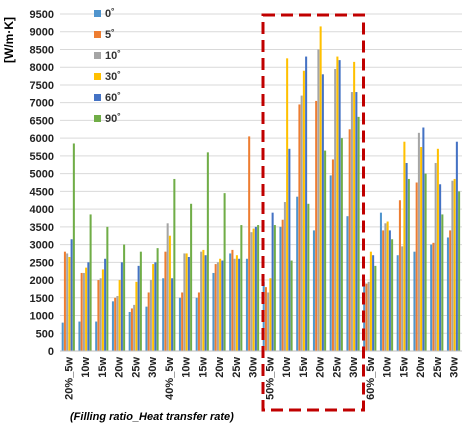  What do you see at coordinates (42, 157) in the screenshot?
I see `y-tick-label: 5500` at bounding box center [42, 157].